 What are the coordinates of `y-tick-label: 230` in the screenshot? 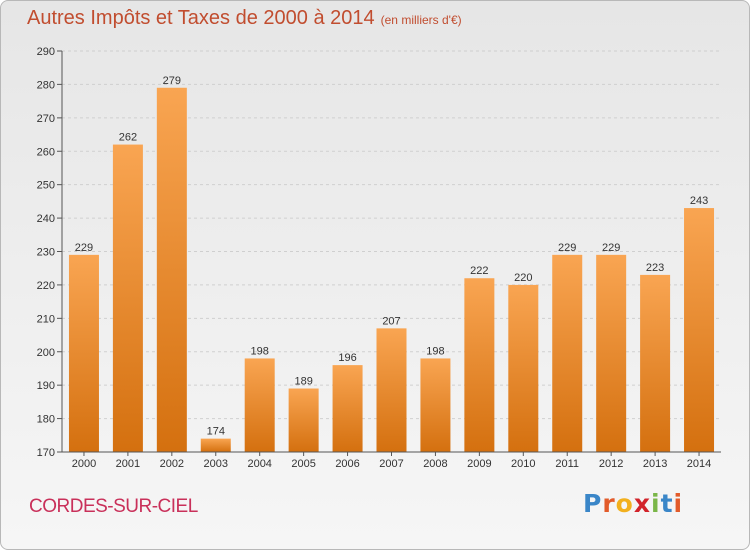 It's located at (46, 253).